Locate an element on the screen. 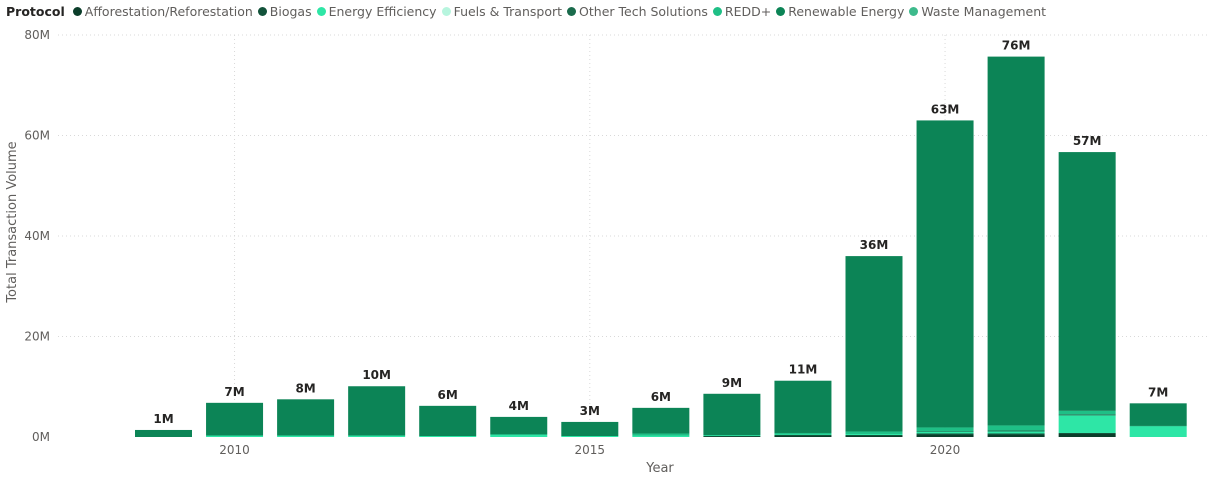  total-data-label: 3M is located at coordinates (590, 411).